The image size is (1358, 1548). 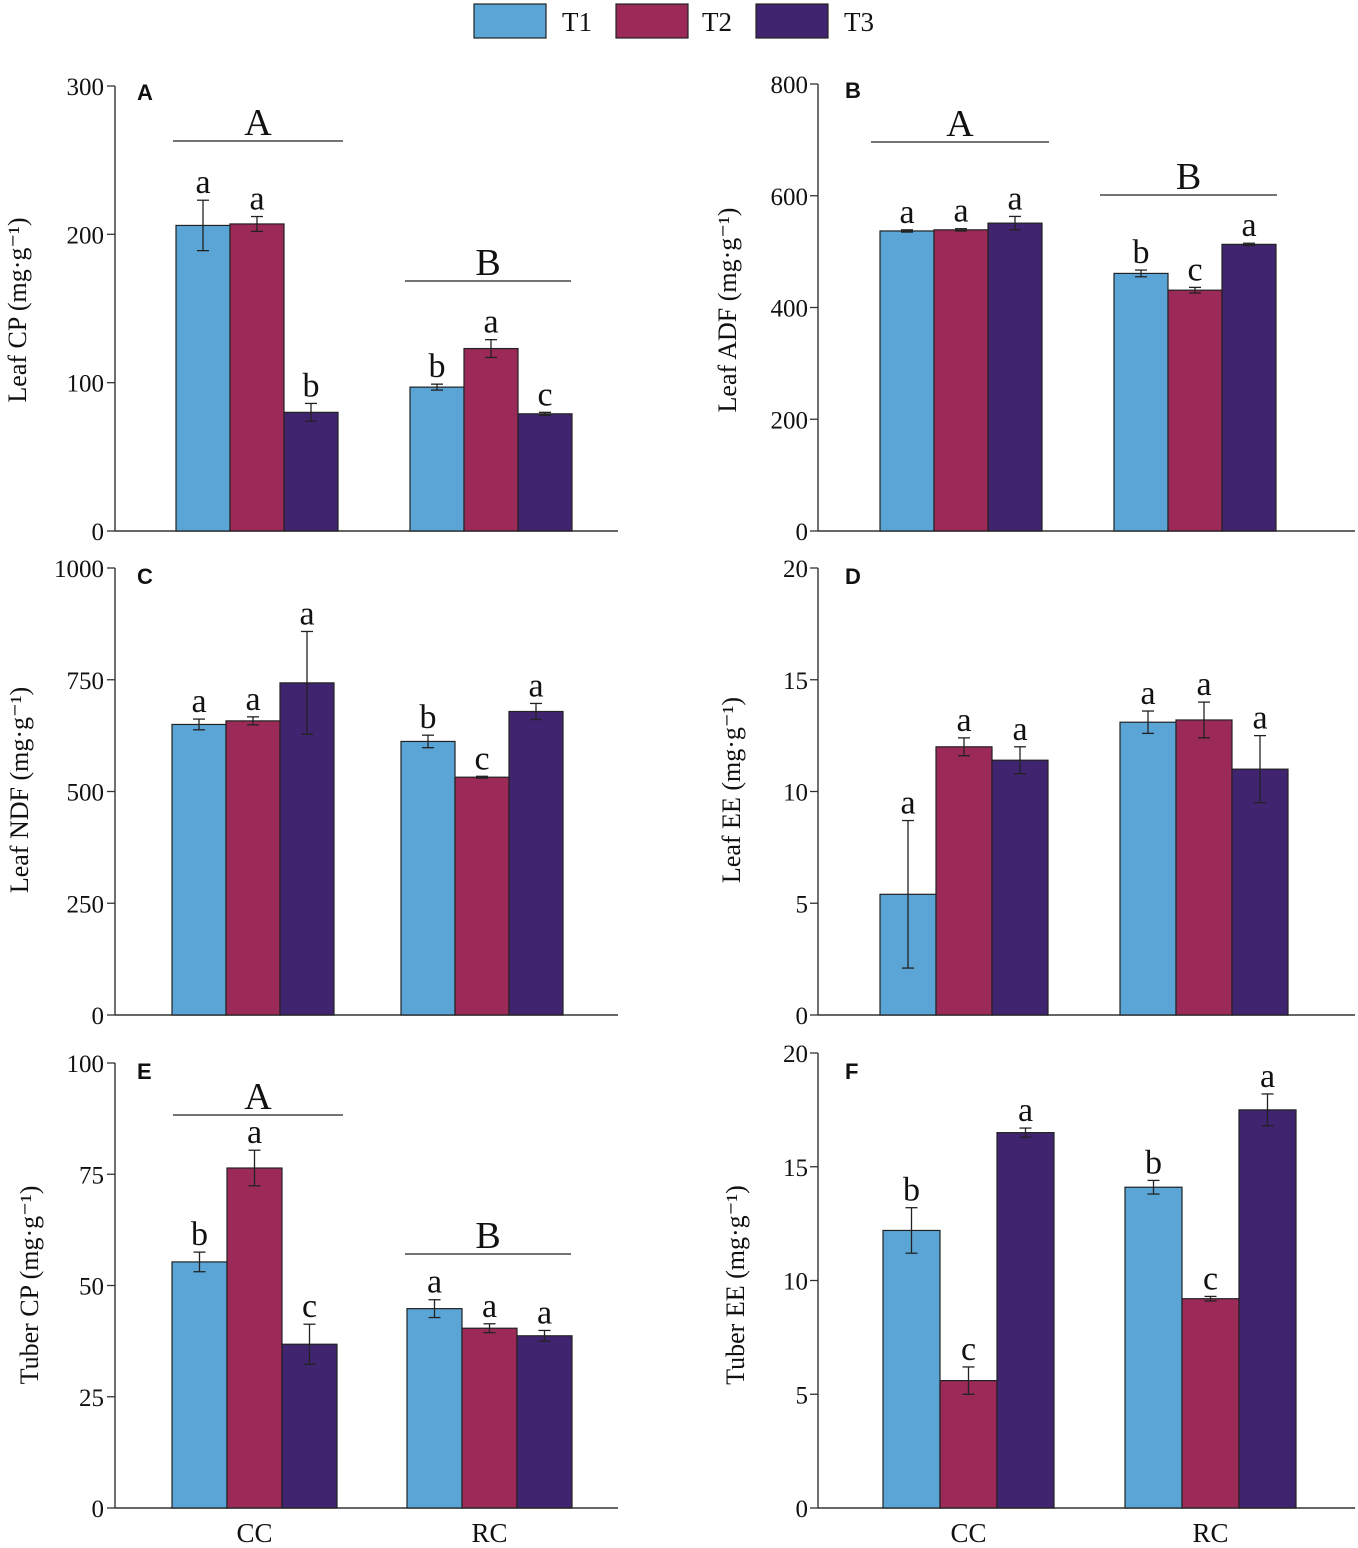 What do you see at coordinates (859, 22) in the screenshot?
I see `legend-label-t3: T3` at bounding box center [859, 22].